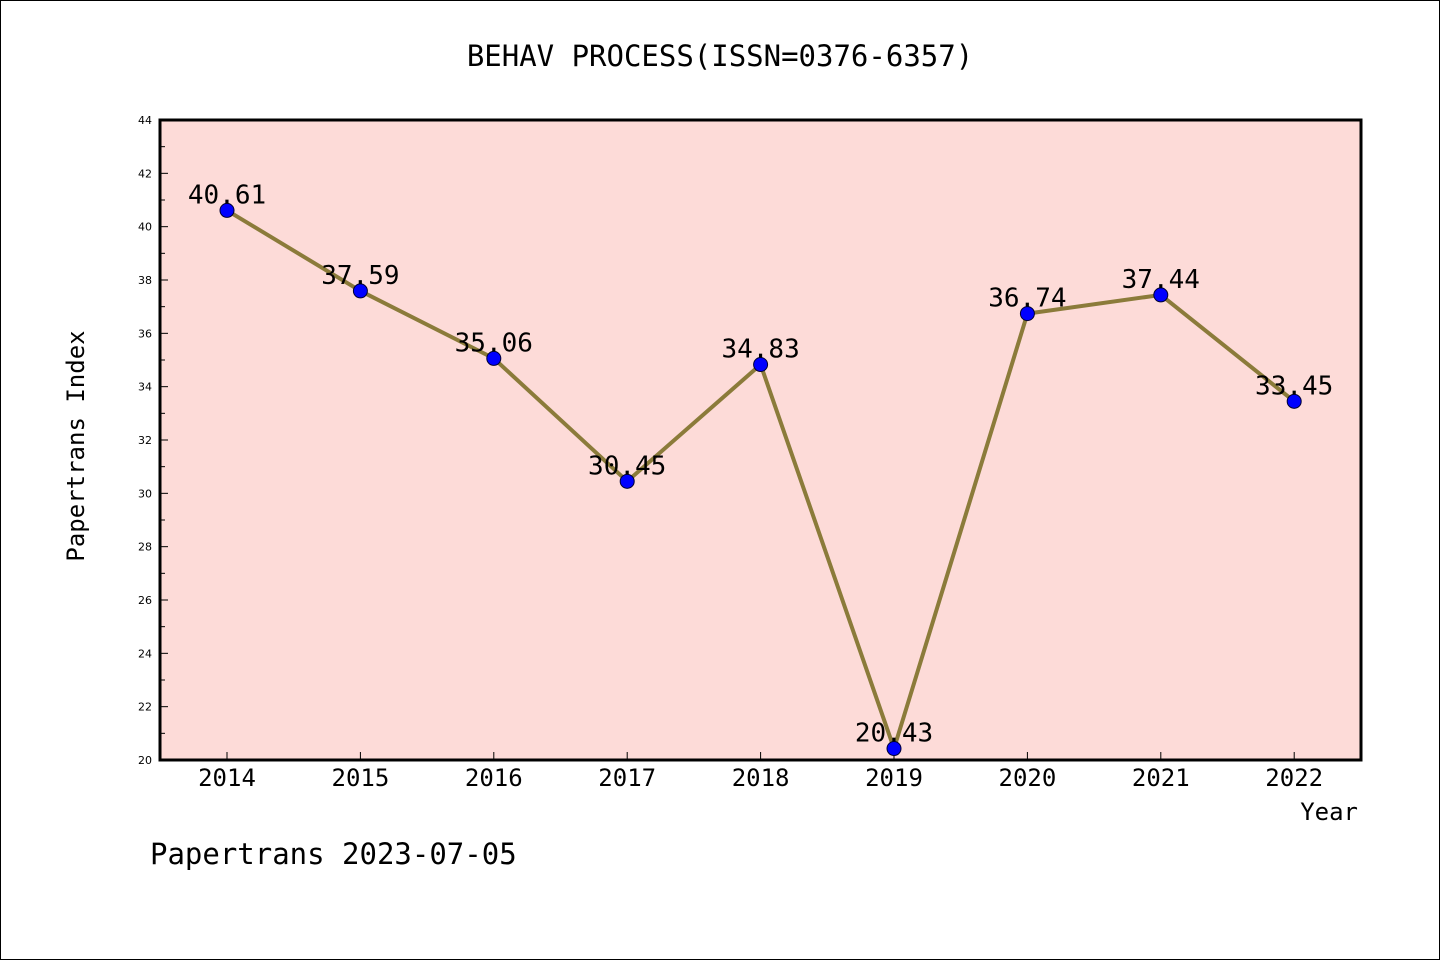  What do you see at coordinates (494, 343) in the screenshot?
I see `data-label: 35.06` at bounding box center [494, 343].